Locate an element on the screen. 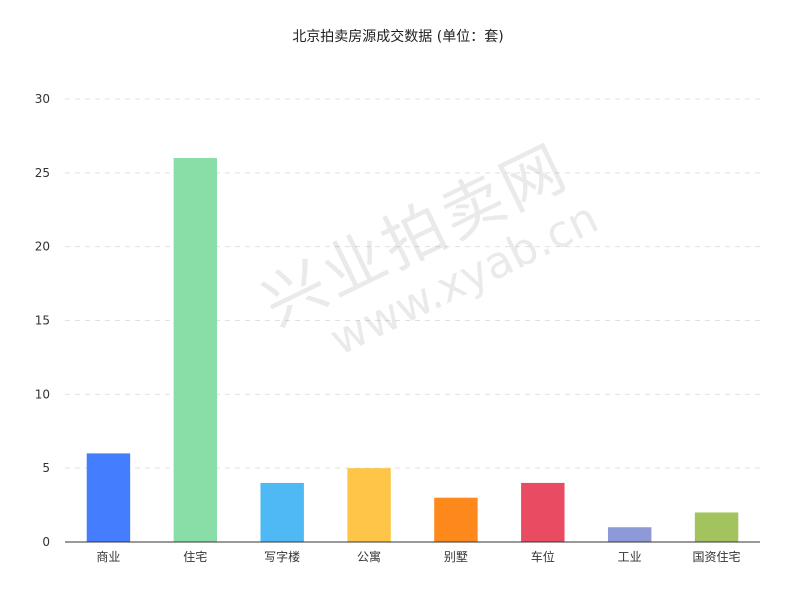 This screenshot has height=600, width=796. y-tick-label: 30 is located at coordinates (42, 99).